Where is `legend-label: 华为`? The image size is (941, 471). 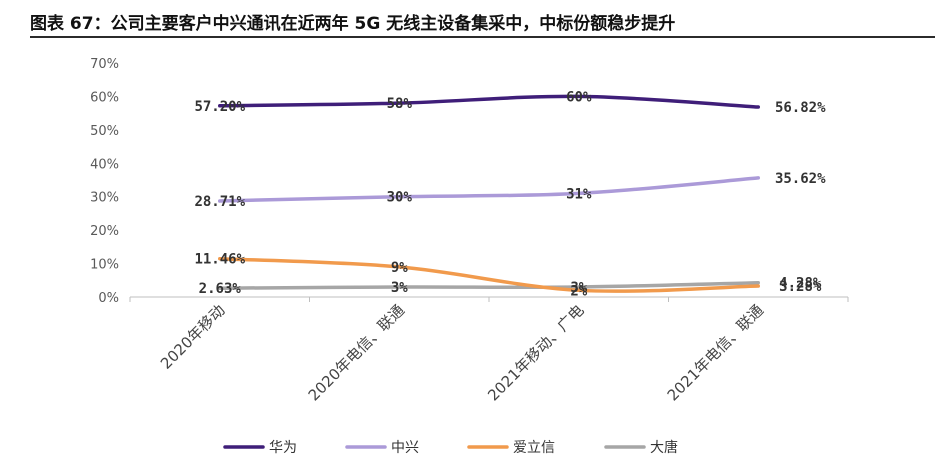 legend-label: 华为 is located at coordinates (283, 448).